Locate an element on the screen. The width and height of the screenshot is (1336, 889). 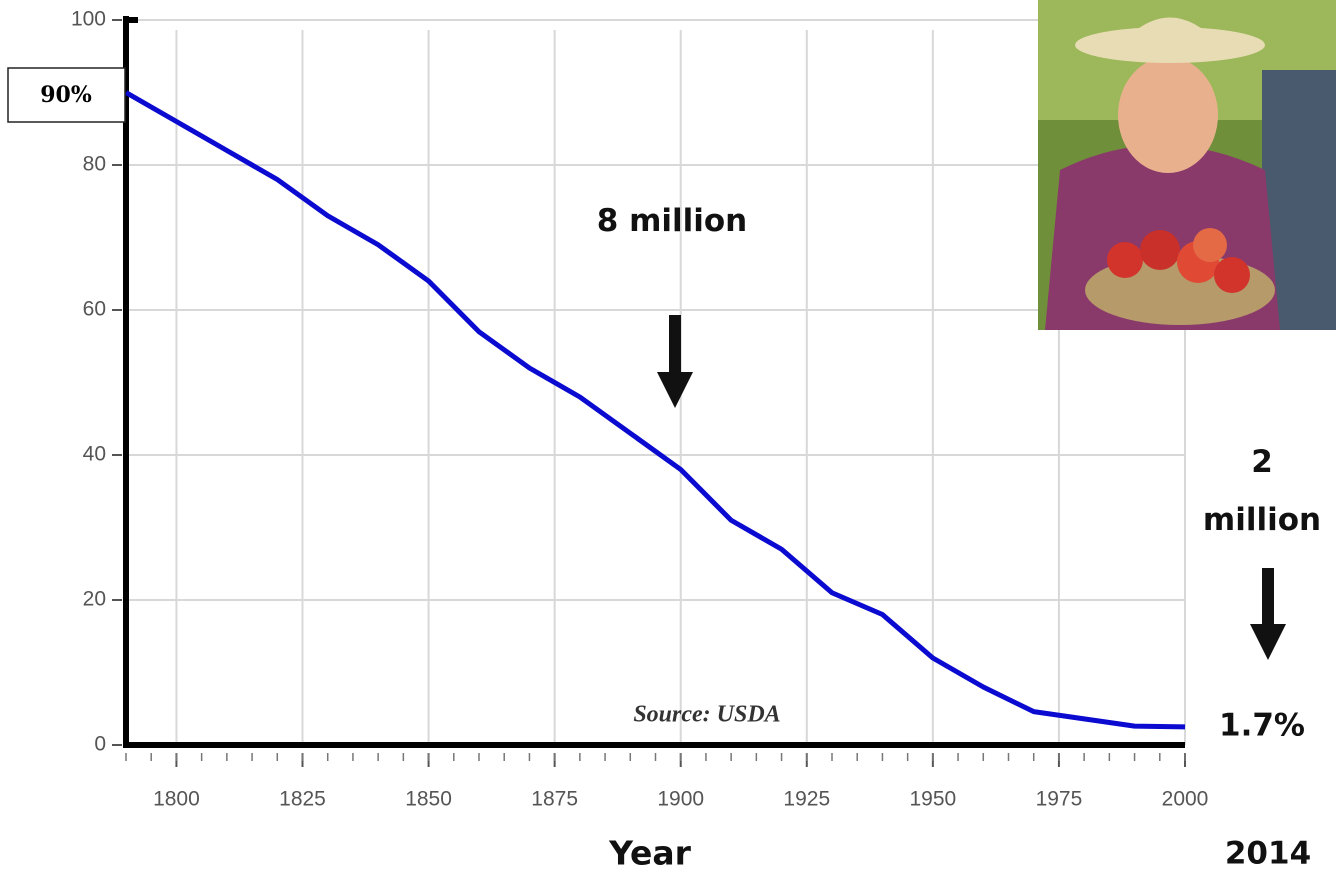
source: Source: USDA is located at coordinates (706, 715).